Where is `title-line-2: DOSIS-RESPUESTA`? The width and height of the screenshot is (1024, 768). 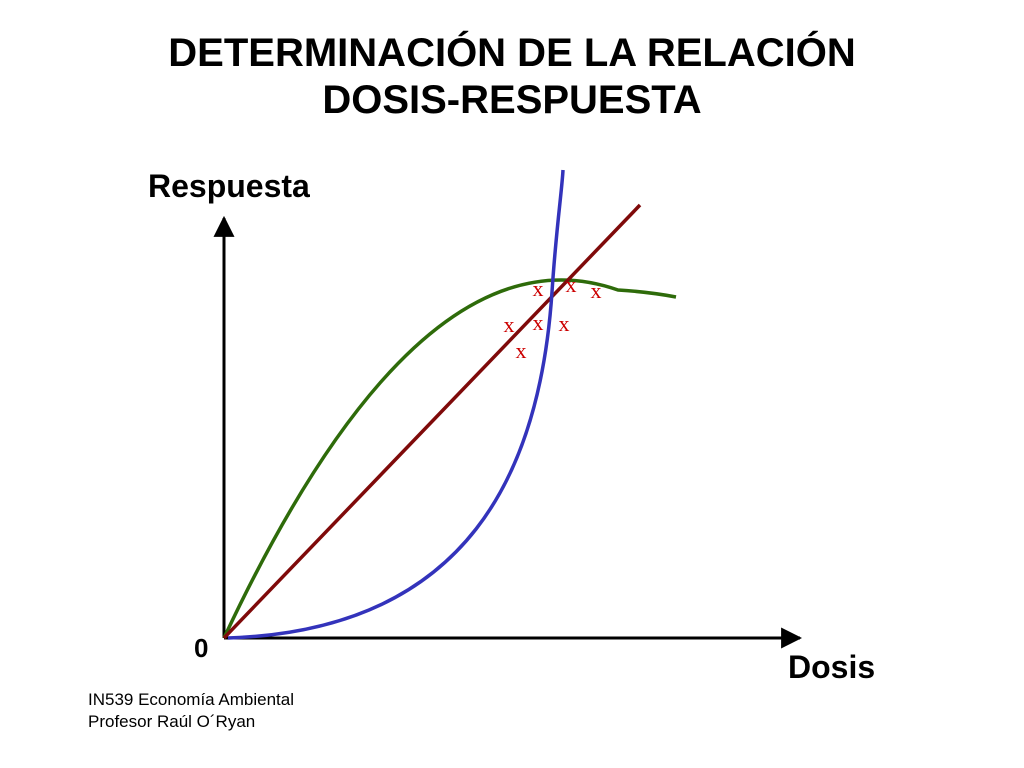 title-line-2: DOSIS-RESPUESTA is located at coordinates (512, 100).